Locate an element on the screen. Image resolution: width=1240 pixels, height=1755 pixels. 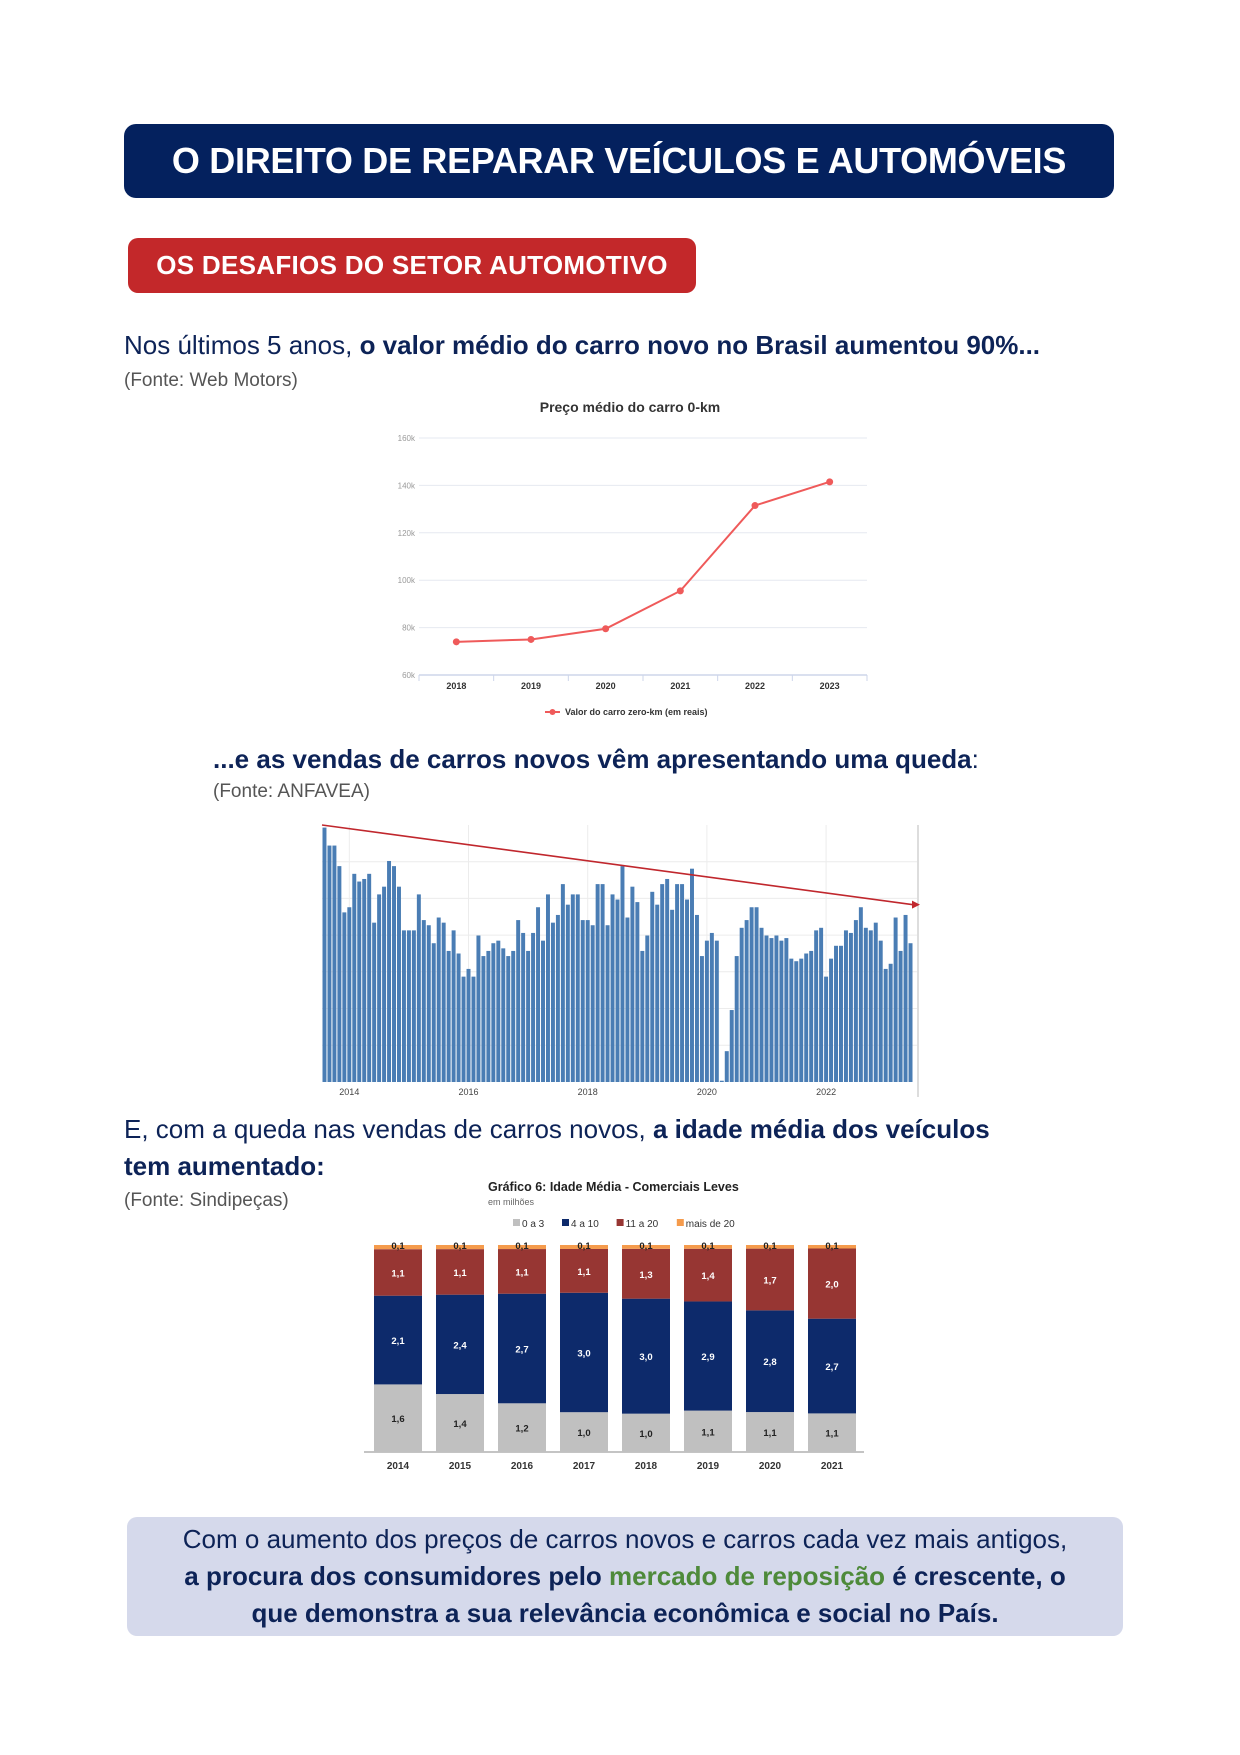
trend-line is located at coordinates (617, 865).